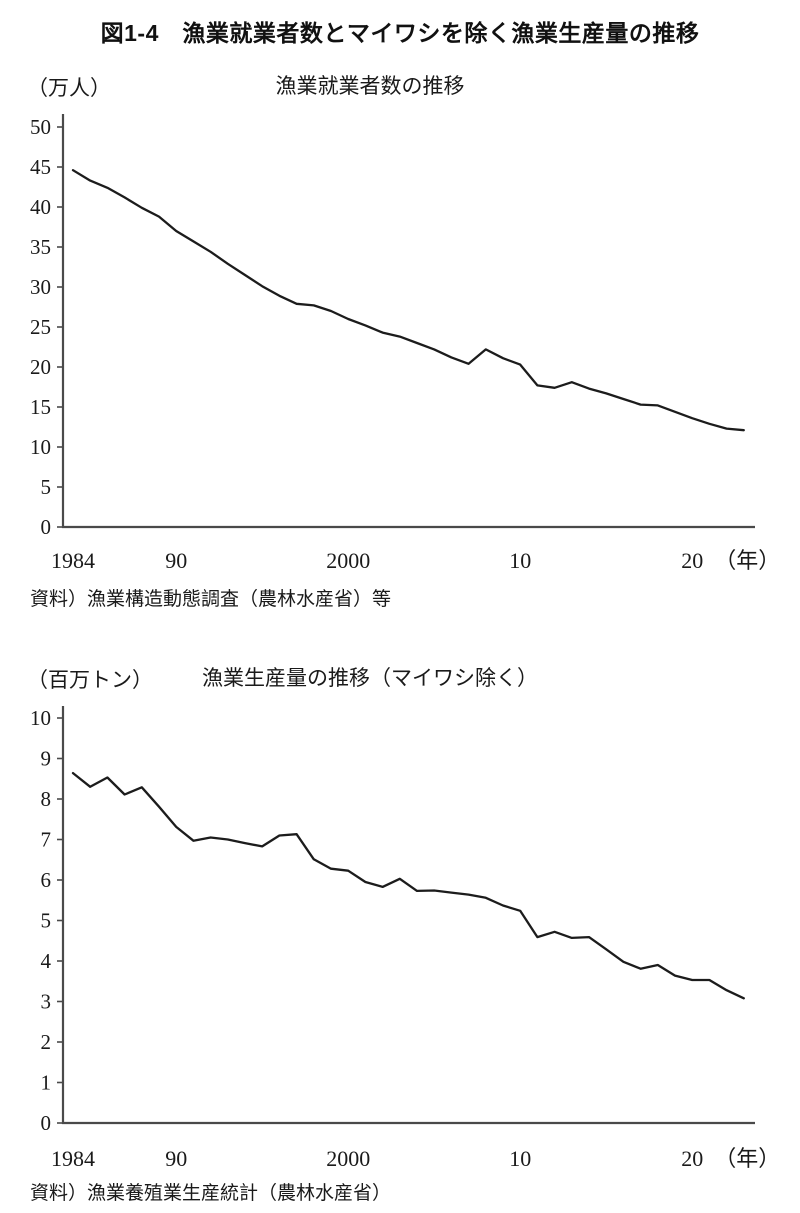 The height and width of the screenshot is (1213, 800). I want to click on x-tick-label-fishery-workers: 1984, so click(73, 560).